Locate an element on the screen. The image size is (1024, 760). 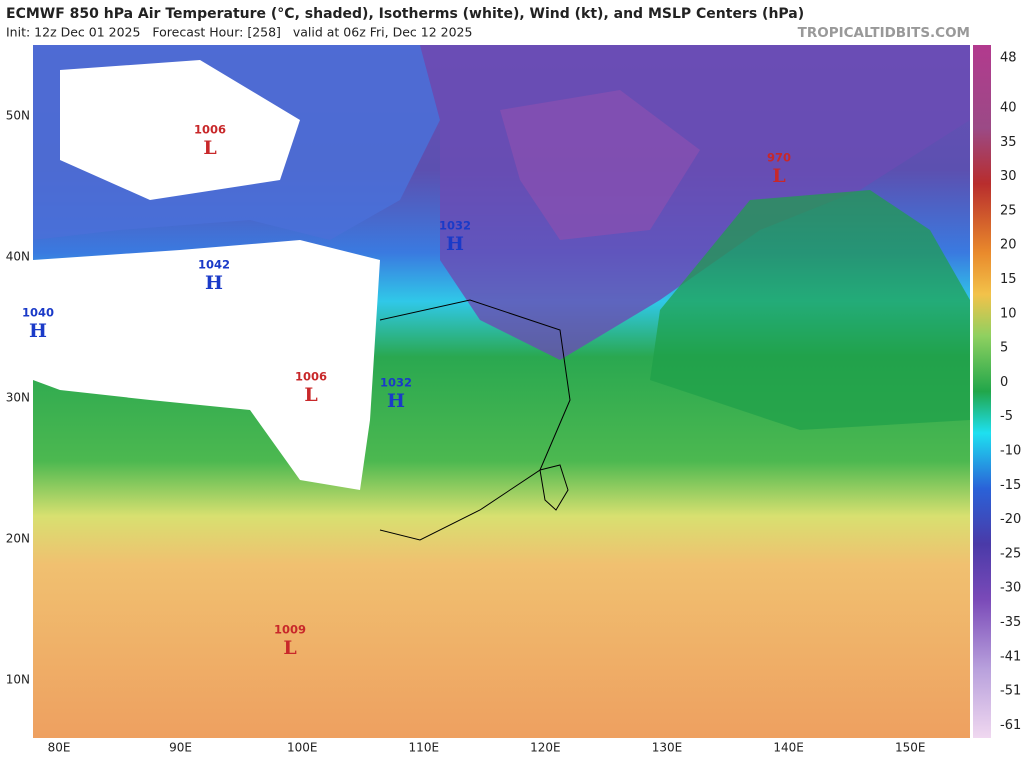
lon-label: 110E is located at coordinates (424, 748).